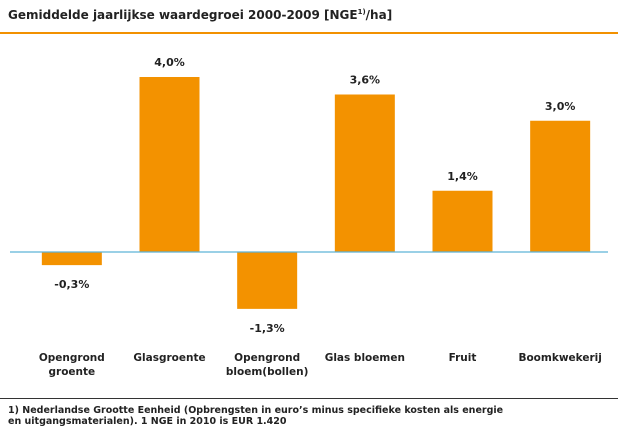  What do you see at coordinates (71, 365) in the screenshot?
I see `x-tick-label: Opengrond groente` at bounding box center [71, 365].